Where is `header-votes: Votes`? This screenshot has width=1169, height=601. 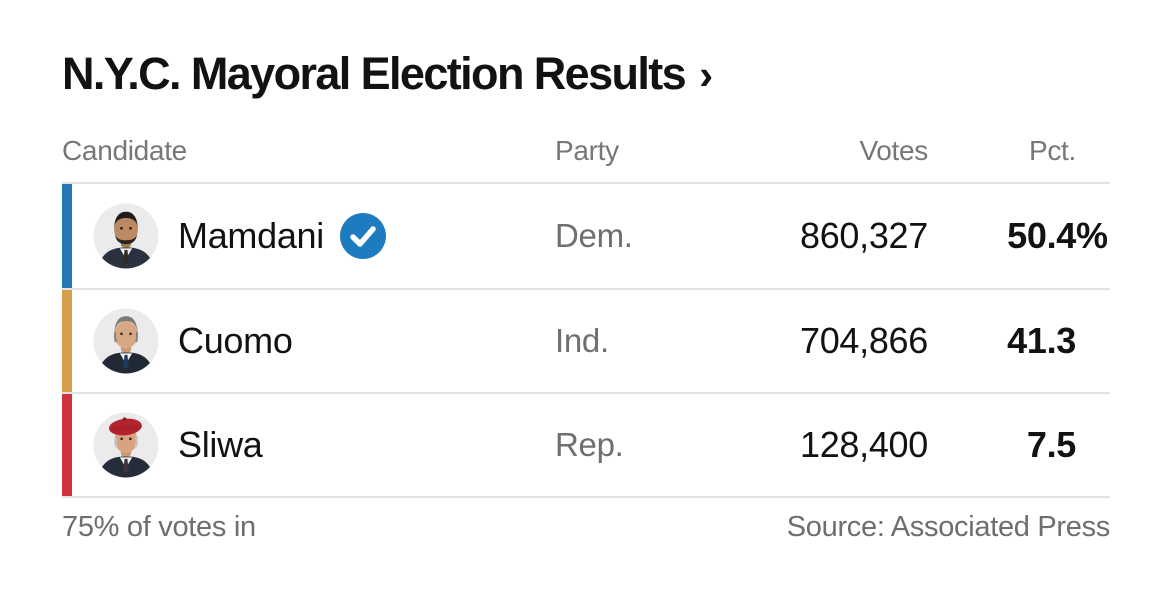 header-votes: Votes is located at coordinates (893, 151).